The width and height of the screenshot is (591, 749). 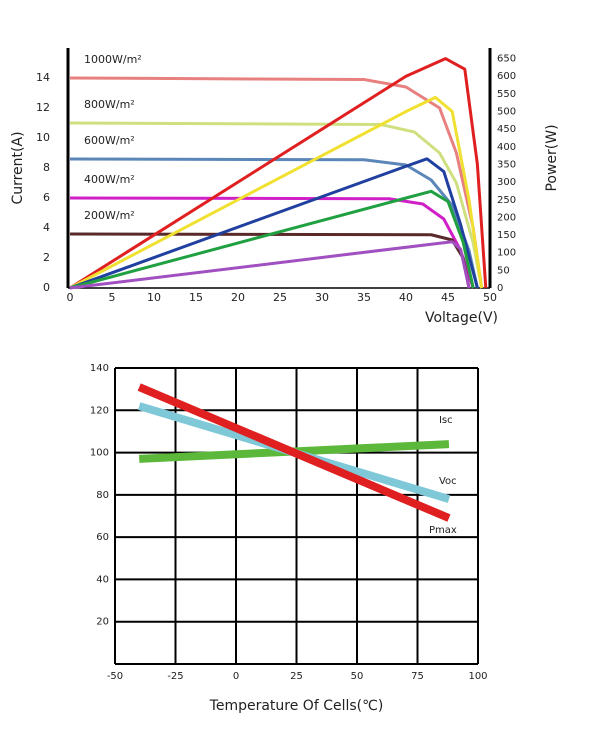 I want to click on y2-tick-label: 300, so click(x=506, y=182).